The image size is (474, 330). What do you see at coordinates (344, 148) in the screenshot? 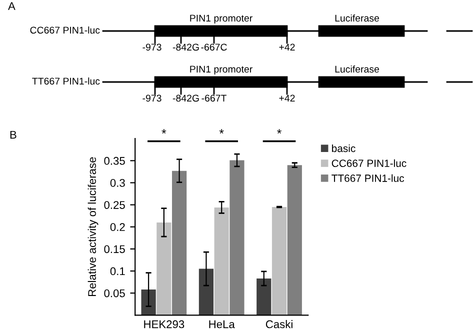
I see `legend-label: basic` at bounding box center [344, 148].